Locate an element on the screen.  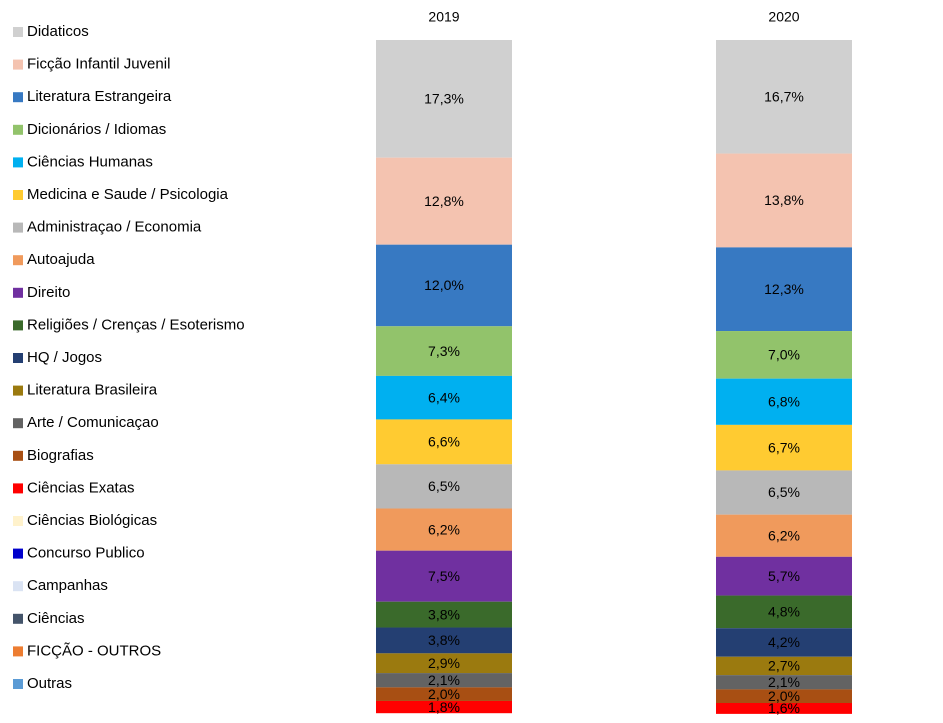
legend-label: Biografias is located at coordinates (60, 455).